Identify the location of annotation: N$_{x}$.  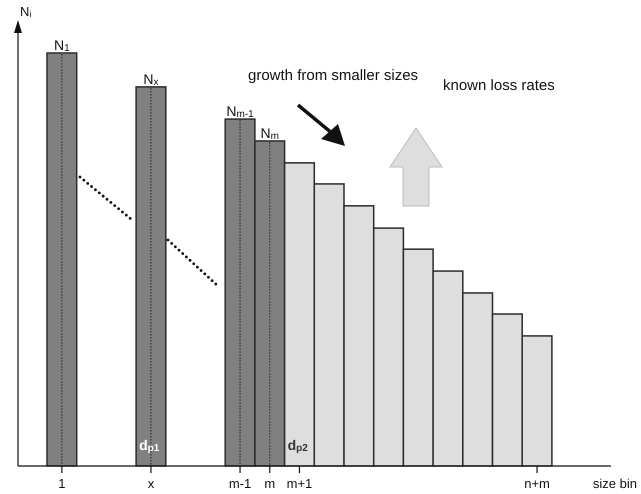
(151, 79).